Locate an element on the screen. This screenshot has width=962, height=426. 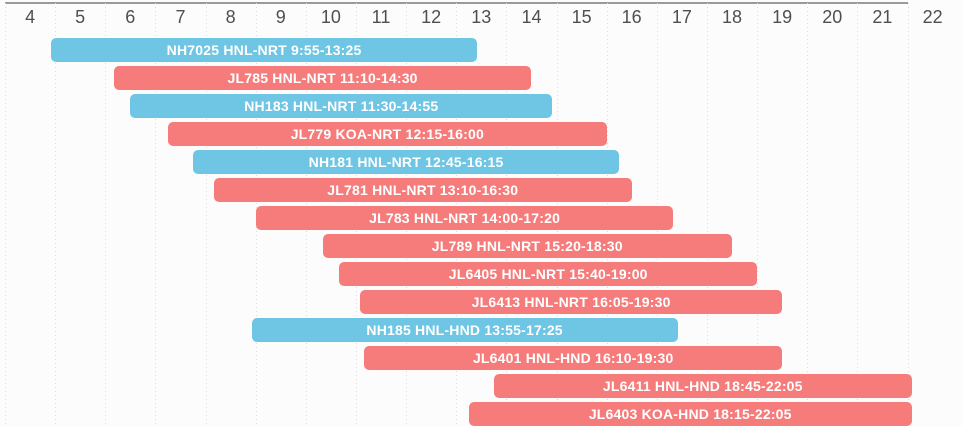
axis-tick-label: 20 is located at coordinates (832, 17).